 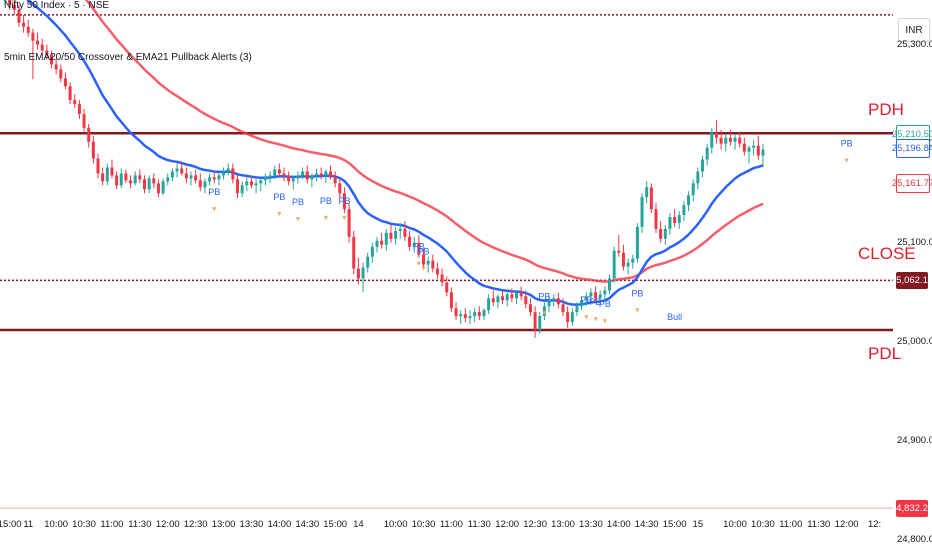 I want to click on symbol-title: Nifty 50 Index · 5 · NSE, so click(x=57, y=5).